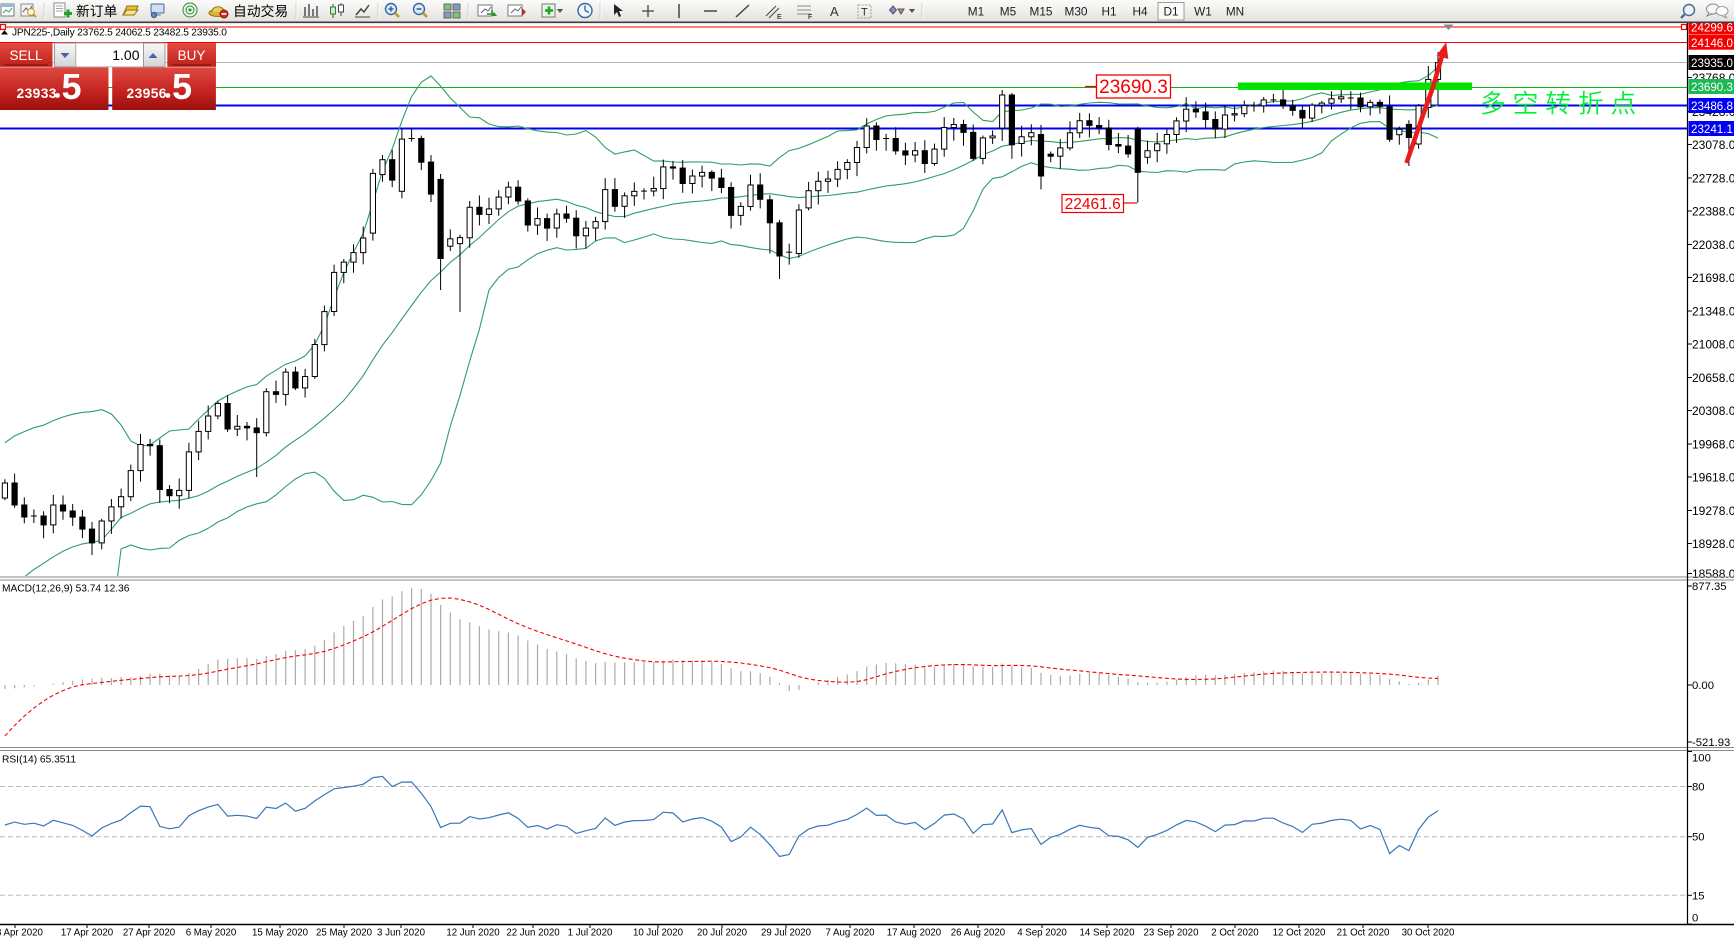  I want to click on svg-text: 21348.0, so click(1713, 311).